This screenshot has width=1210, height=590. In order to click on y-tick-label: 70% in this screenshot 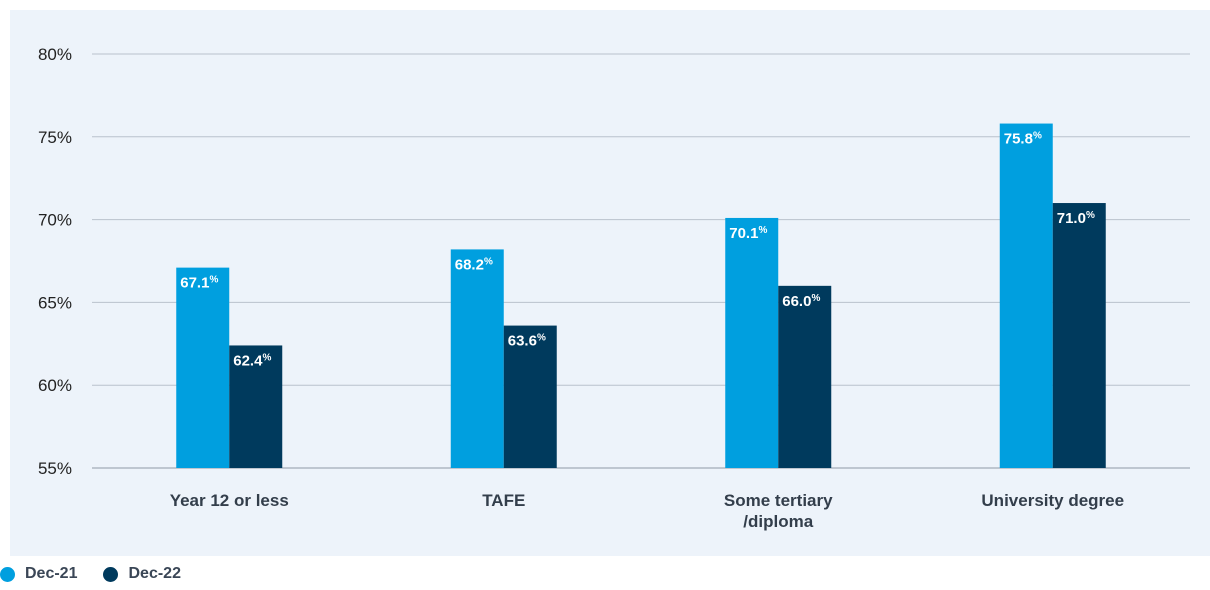, I will do `click(55, 220)`.